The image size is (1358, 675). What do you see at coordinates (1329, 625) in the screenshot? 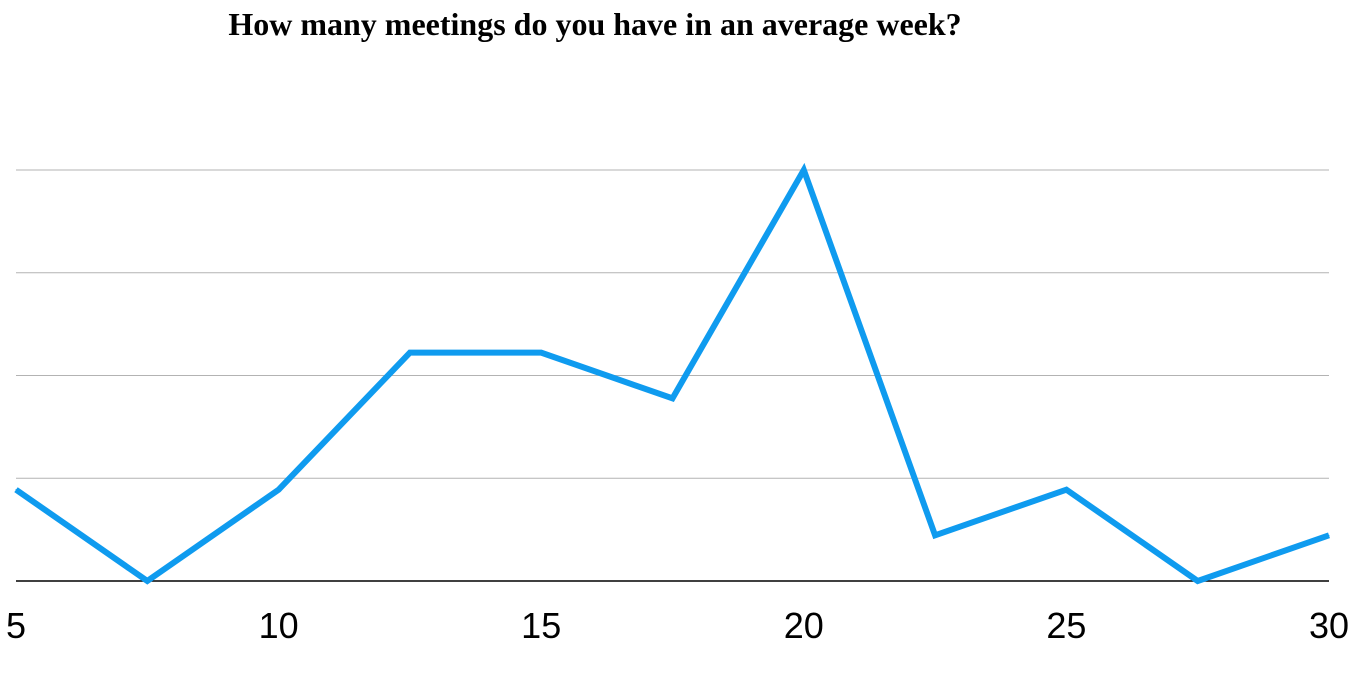
I see `x-tick-label: 30` at bounding box center [1329, 625].